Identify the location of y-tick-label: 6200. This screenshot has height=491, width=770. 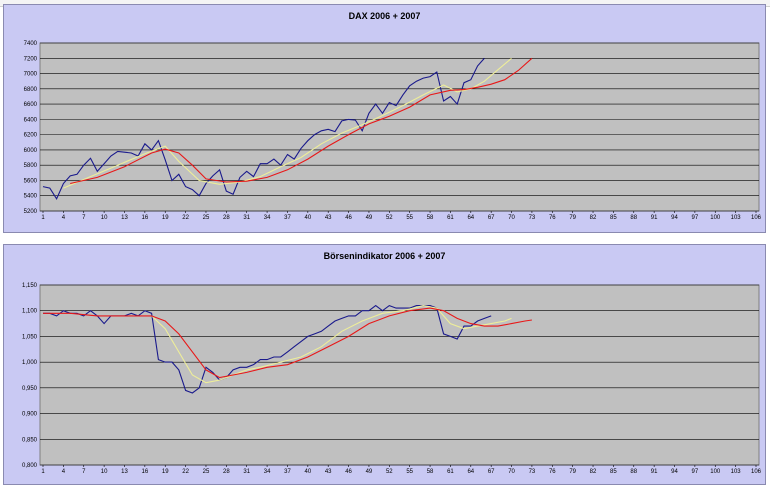
(31, 136).